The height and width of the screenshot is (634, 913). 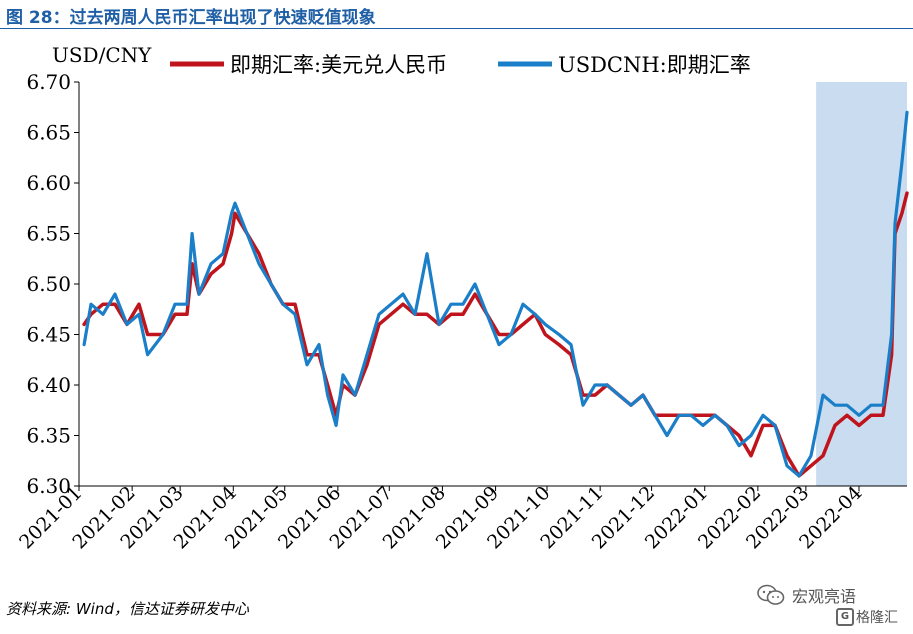 I want to click on y-tick-label: 6.45, so click(x=48, y=335).